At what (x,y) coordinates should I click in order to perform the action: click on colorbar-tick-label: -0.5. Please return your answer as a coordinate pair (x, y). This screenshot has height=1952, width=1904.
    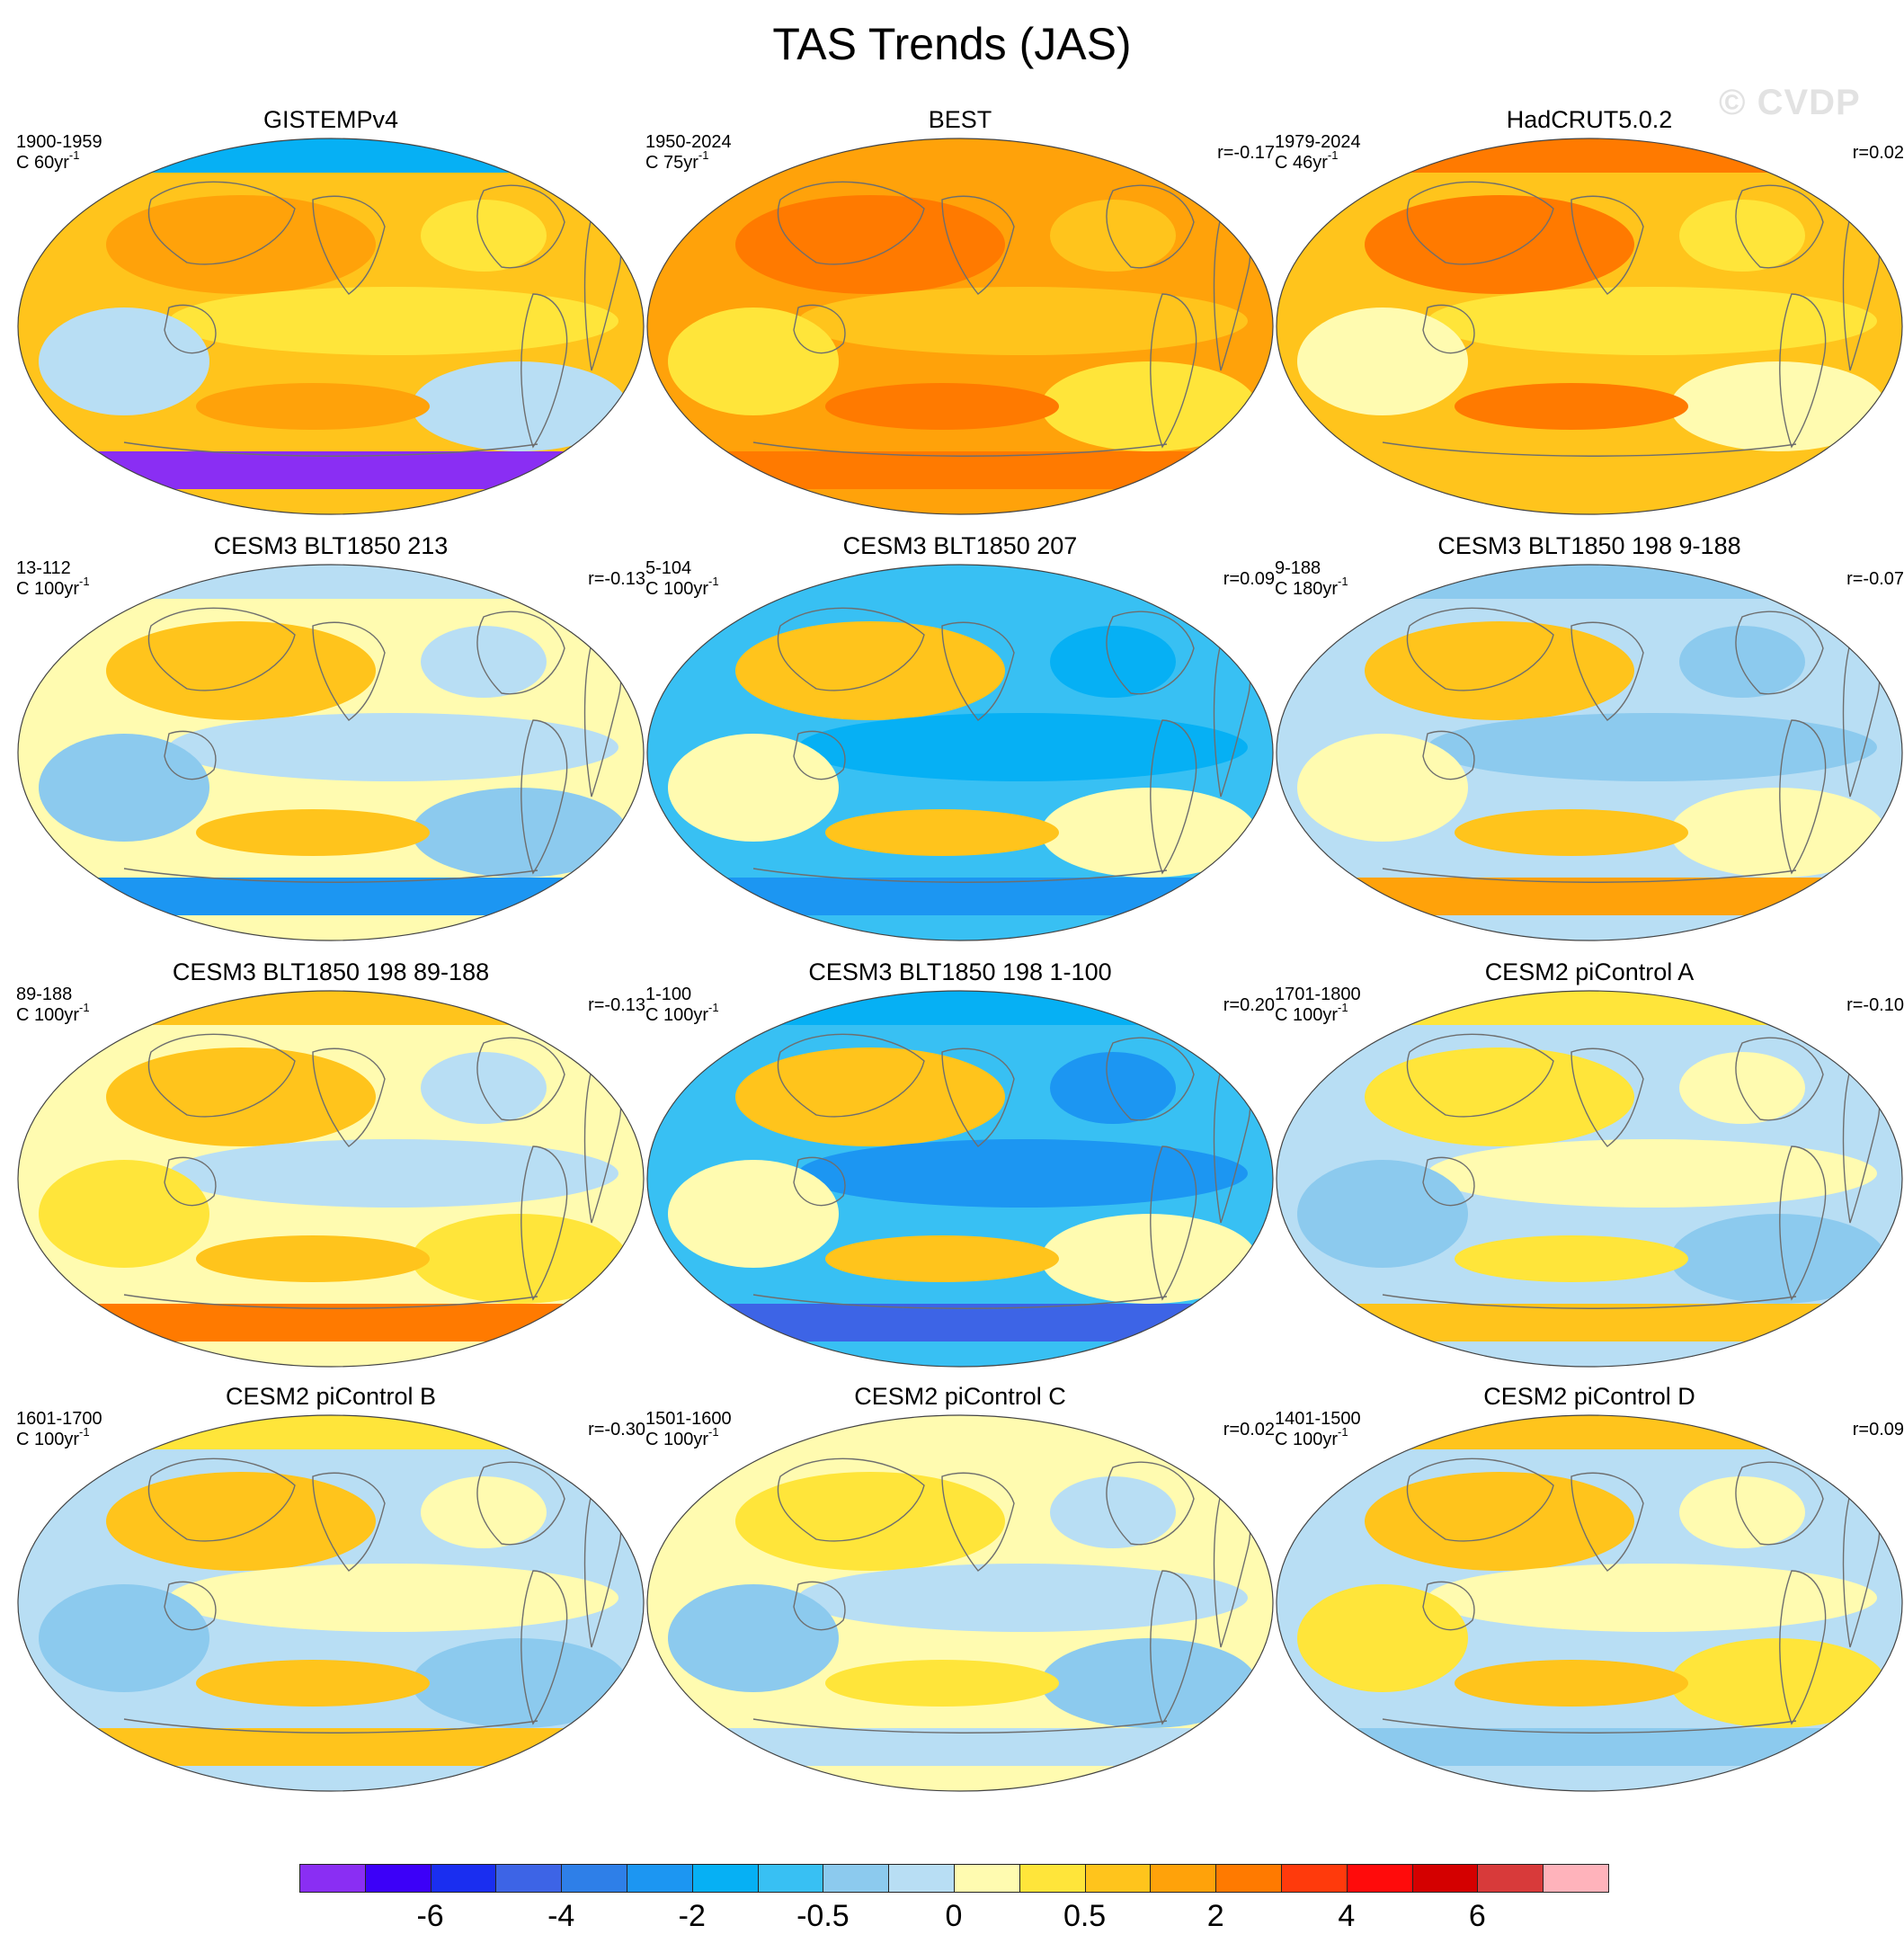
    Looking at the image, I should click on (823, 1916).